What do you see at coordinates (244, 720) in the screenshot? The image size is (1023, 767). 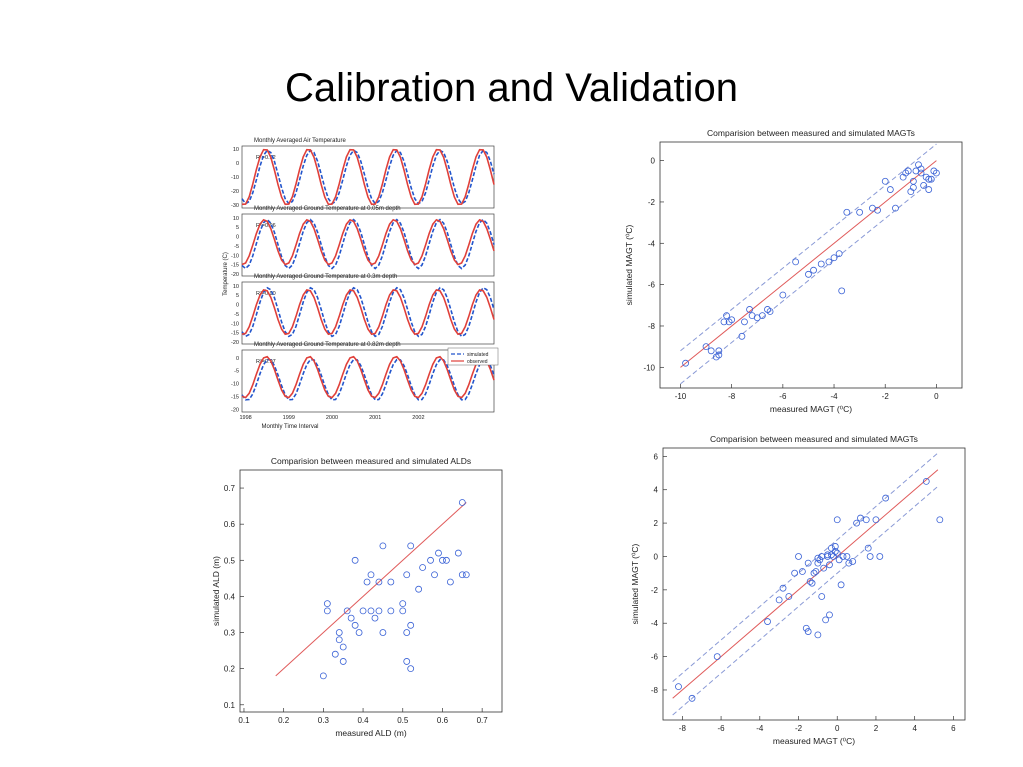 I see `x-tick-label: 0.1` at bounding box center [244, 720].